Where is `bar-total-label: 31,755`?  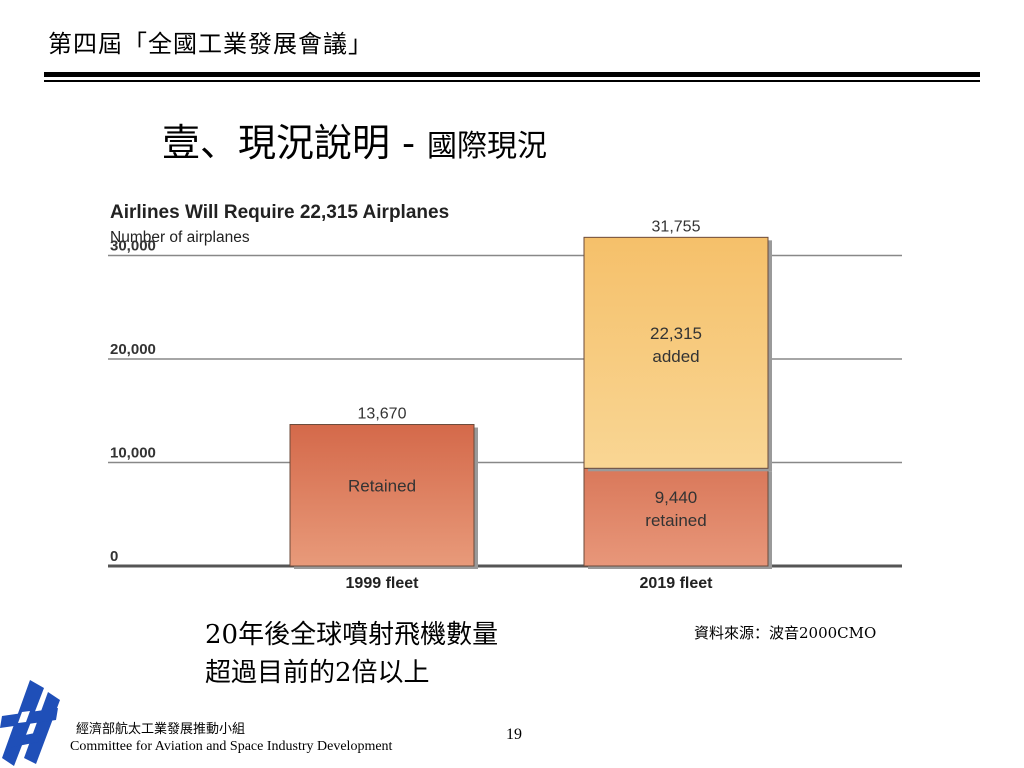 bar-total-label: 31,755 is located at coordinates (676, 226).